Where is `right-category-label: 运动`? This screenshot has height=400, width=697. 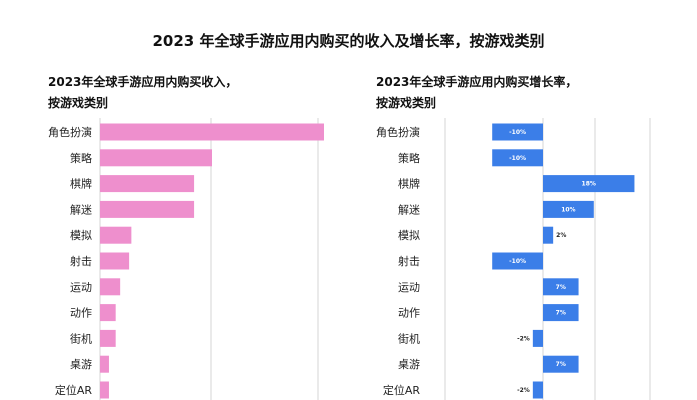
right-category-label: 运动 is located at coordinates (409, 287).